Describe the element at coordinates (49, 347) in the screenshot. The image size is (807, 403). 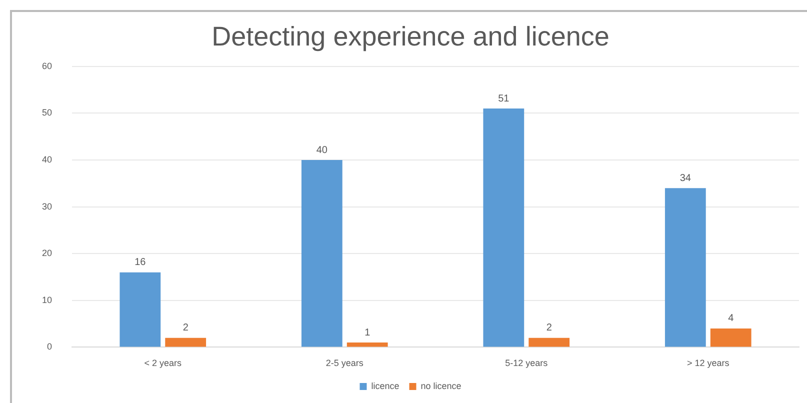
I see `y-tick-label: 0` at that location.